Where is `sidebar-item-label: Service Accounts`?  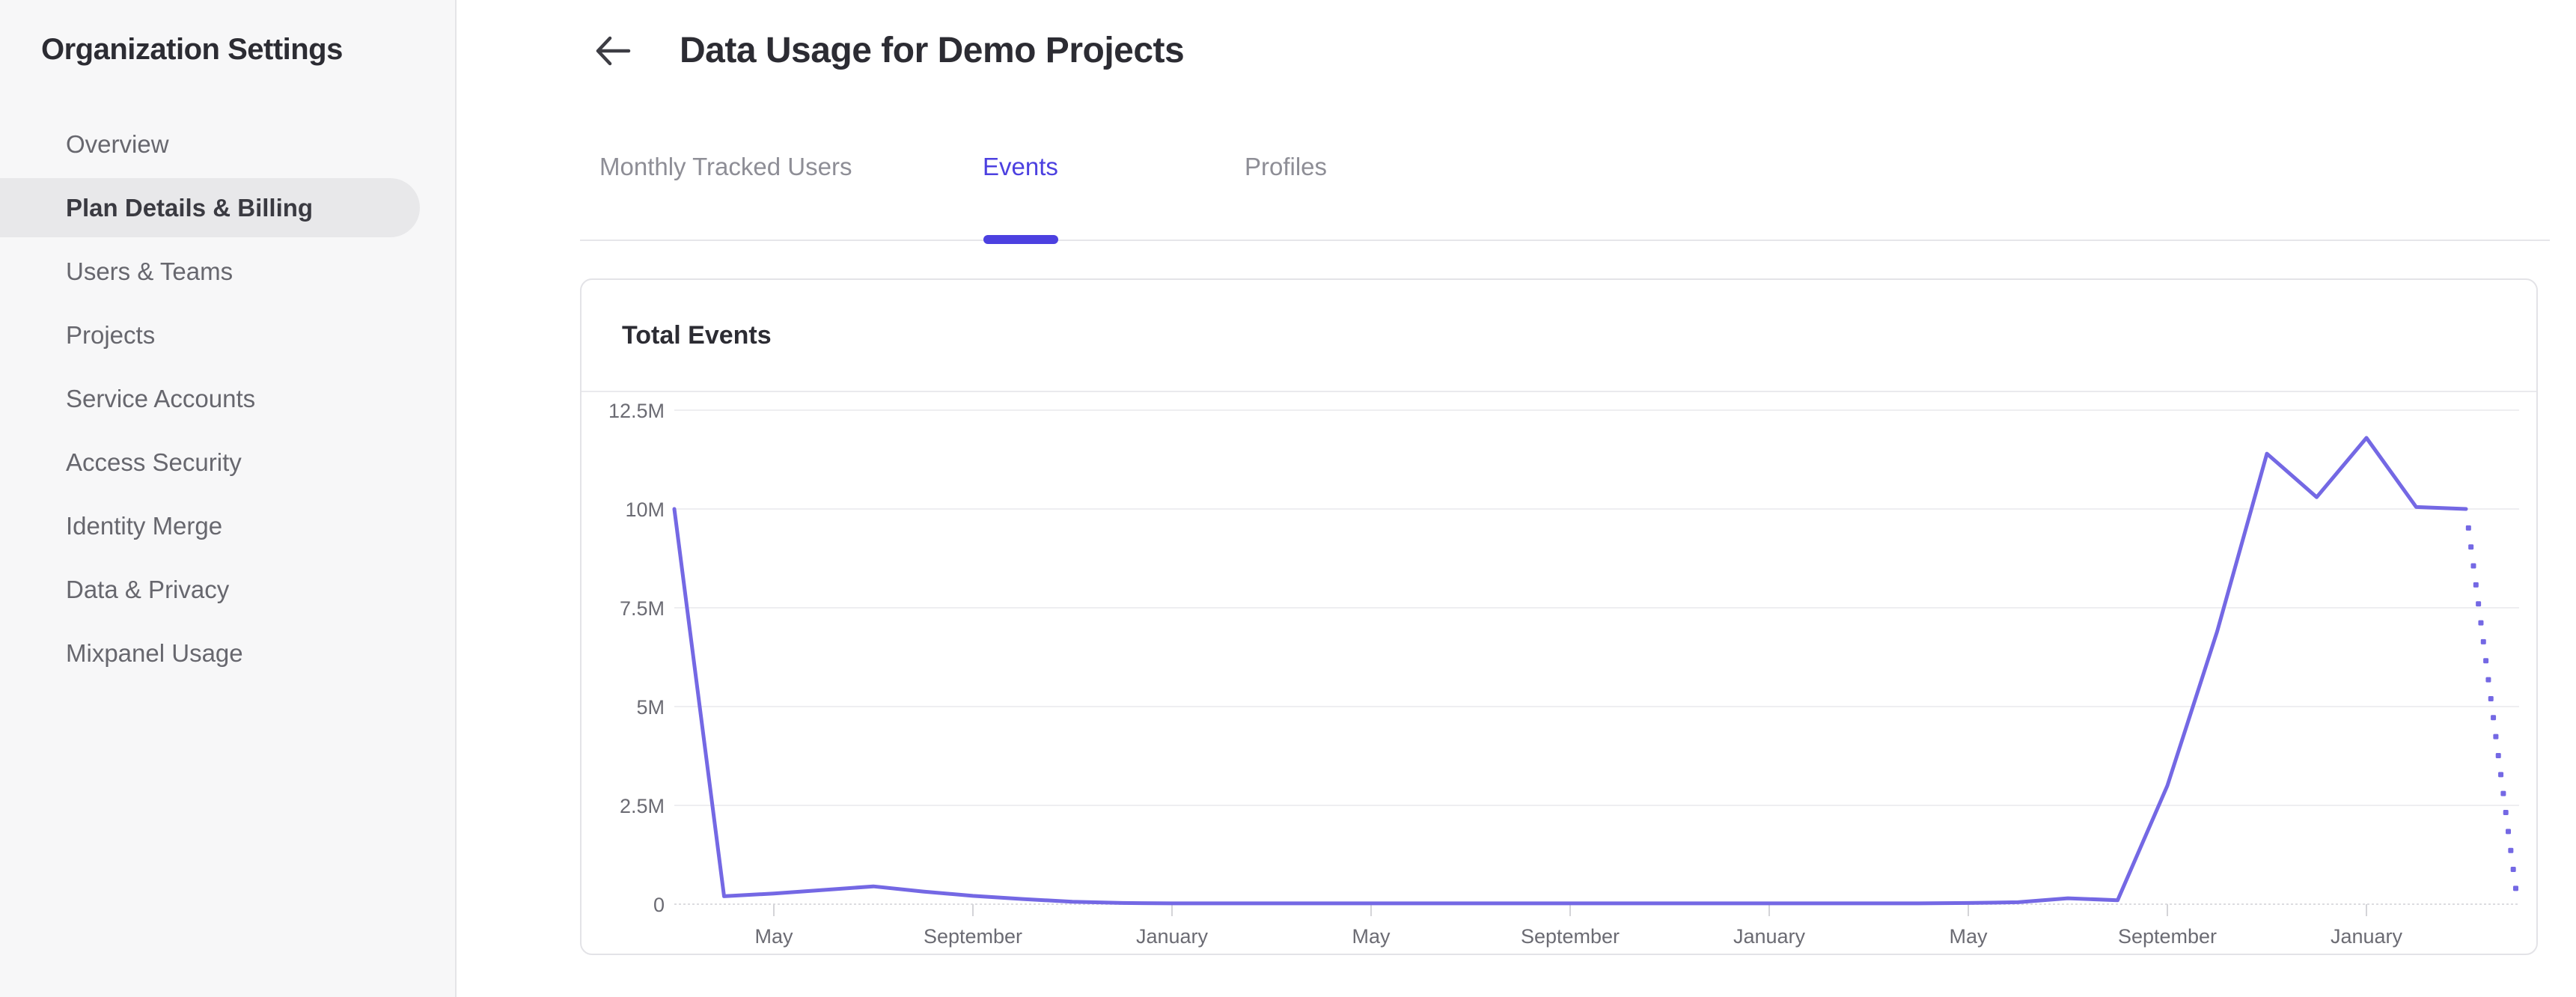 sidebar-item-label: Service Accounts is located at coordinates (161, 398).